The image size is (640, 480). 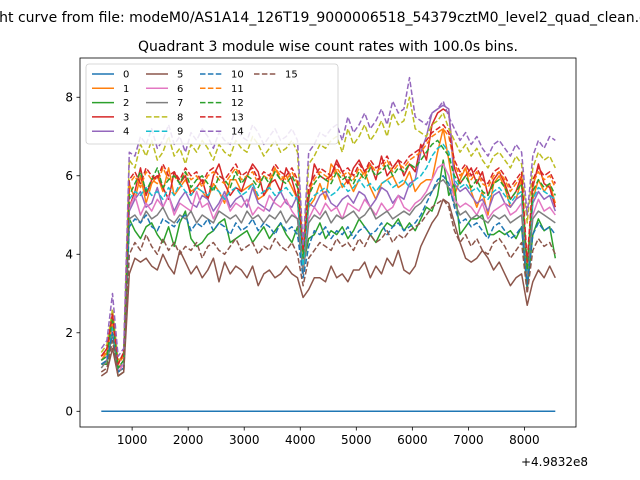 What do you see at coordinates (554, 462) in the screenshot?
I see `x-axis-offset-label: +4.9832e8` at bounding box center [554, 462].